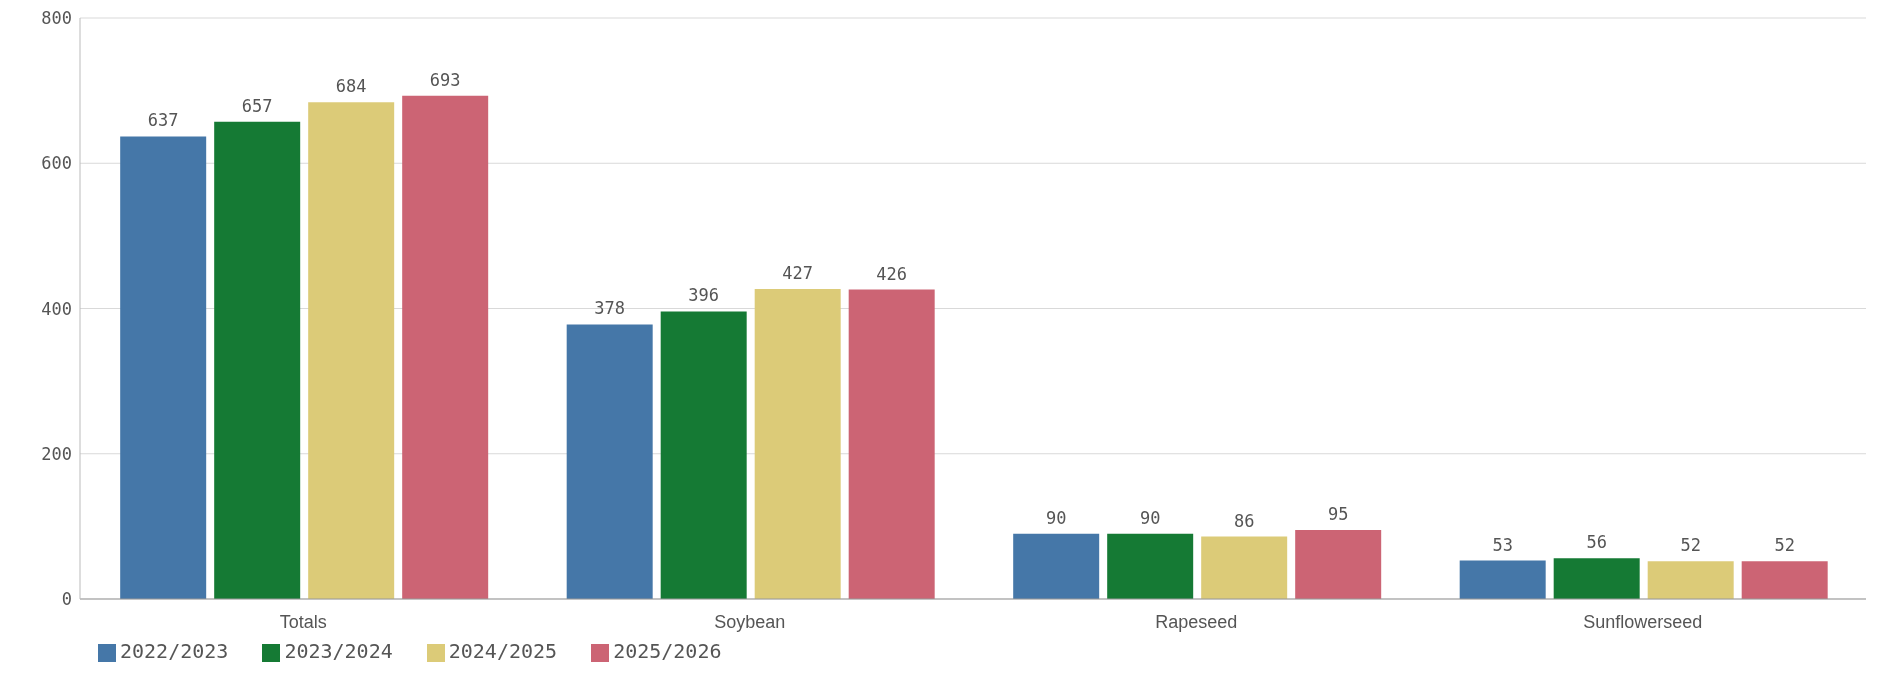 The image size is (1882, 681). What do you see at coordinates (351, 86) in the screenshot?
I see `data-label: 684` at bounding box center [351, 86].